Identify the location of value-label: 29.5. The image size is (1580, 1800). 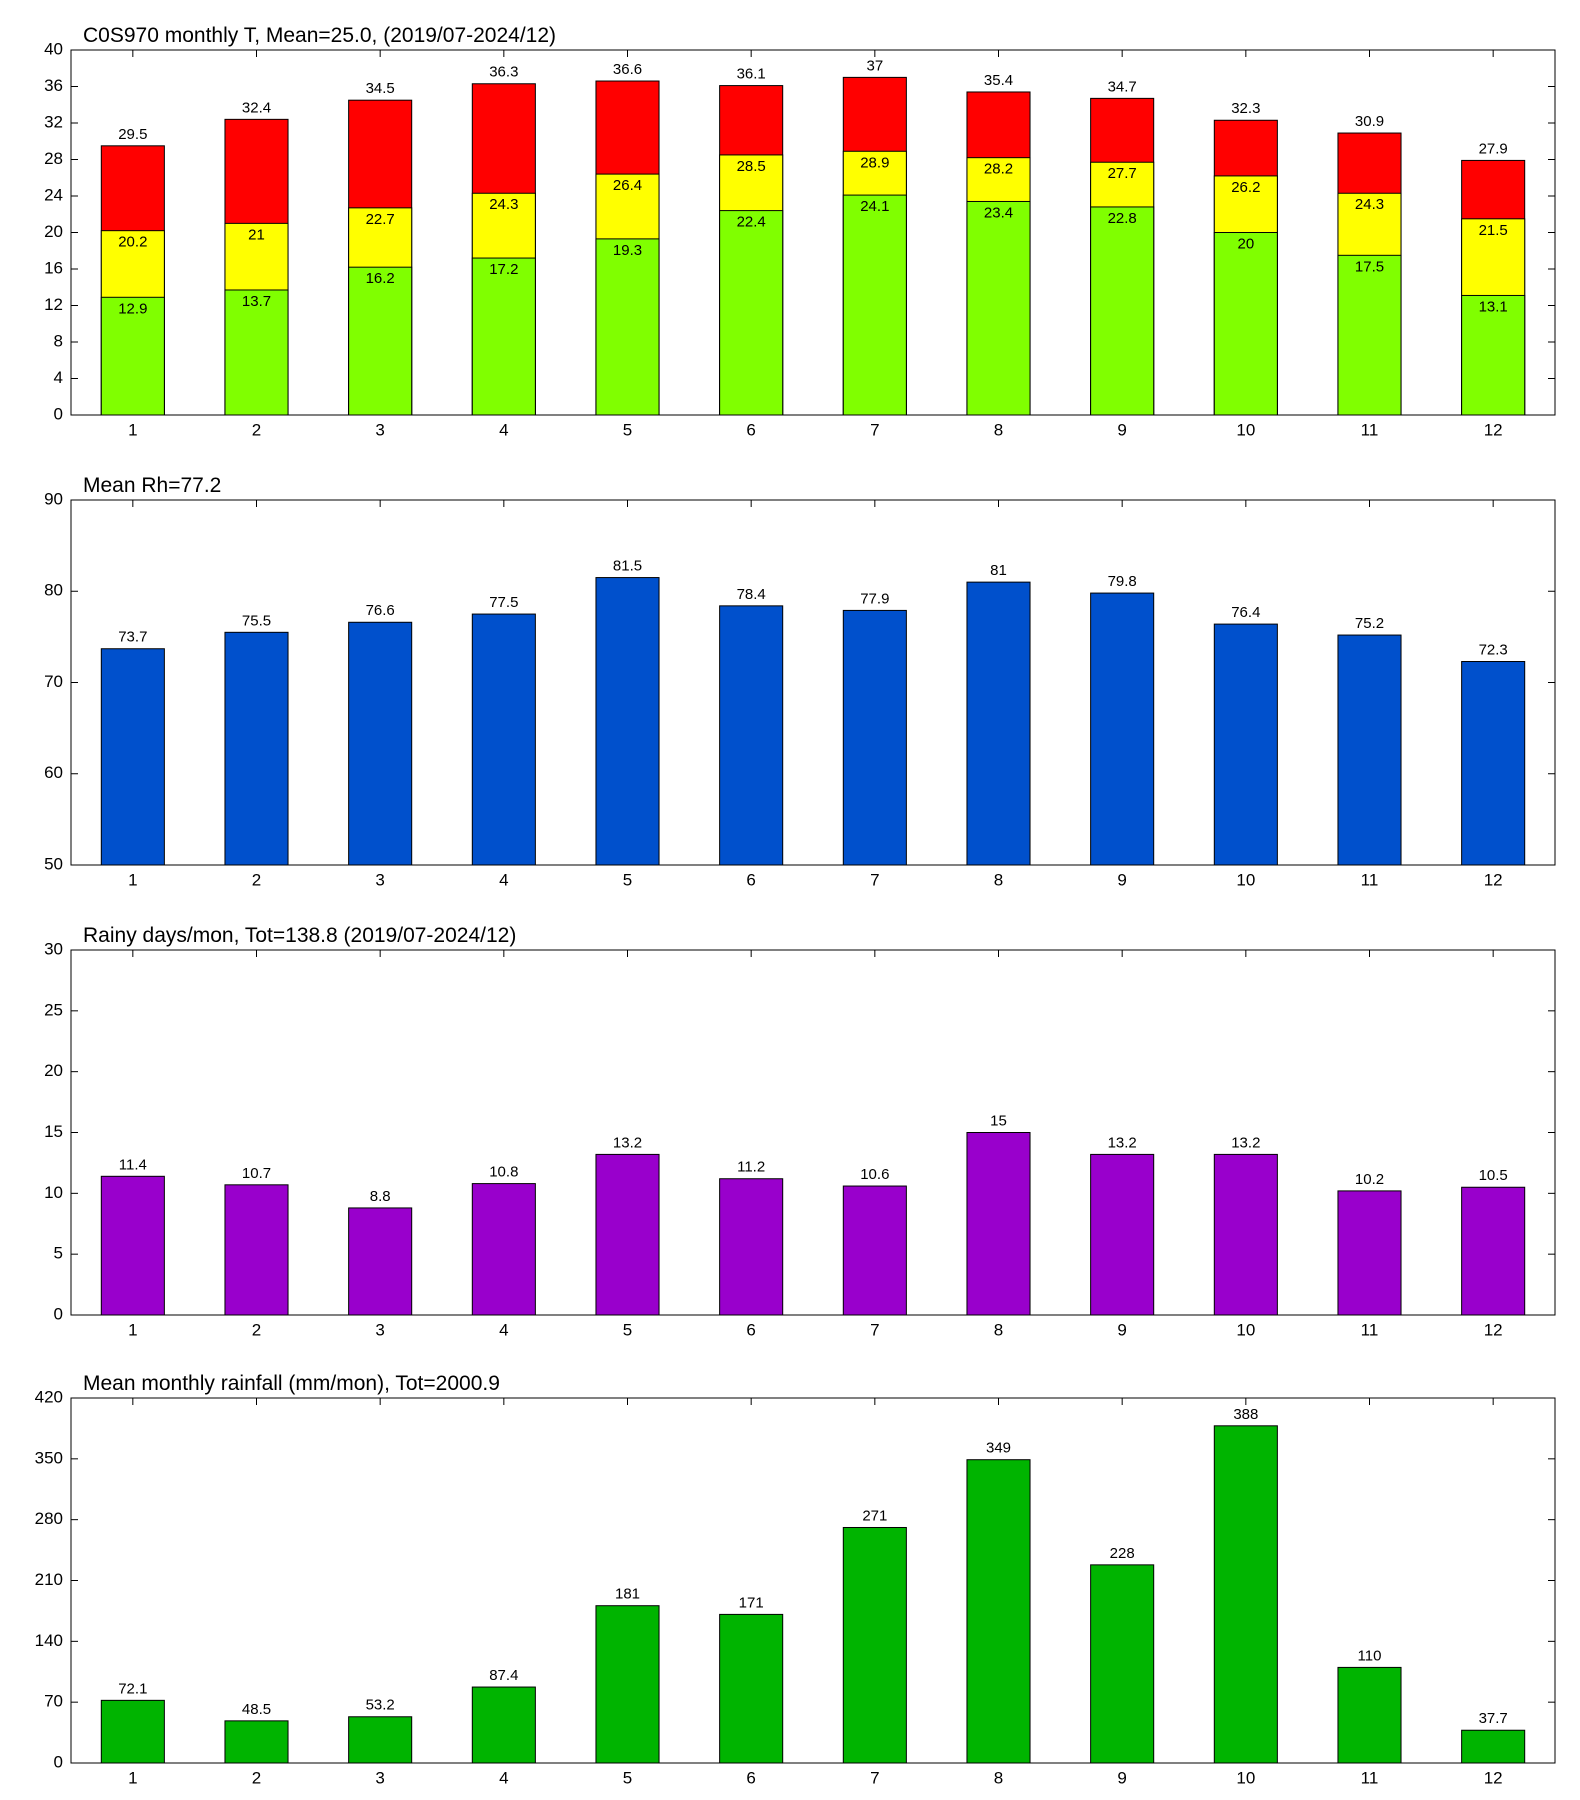
(132, 134).